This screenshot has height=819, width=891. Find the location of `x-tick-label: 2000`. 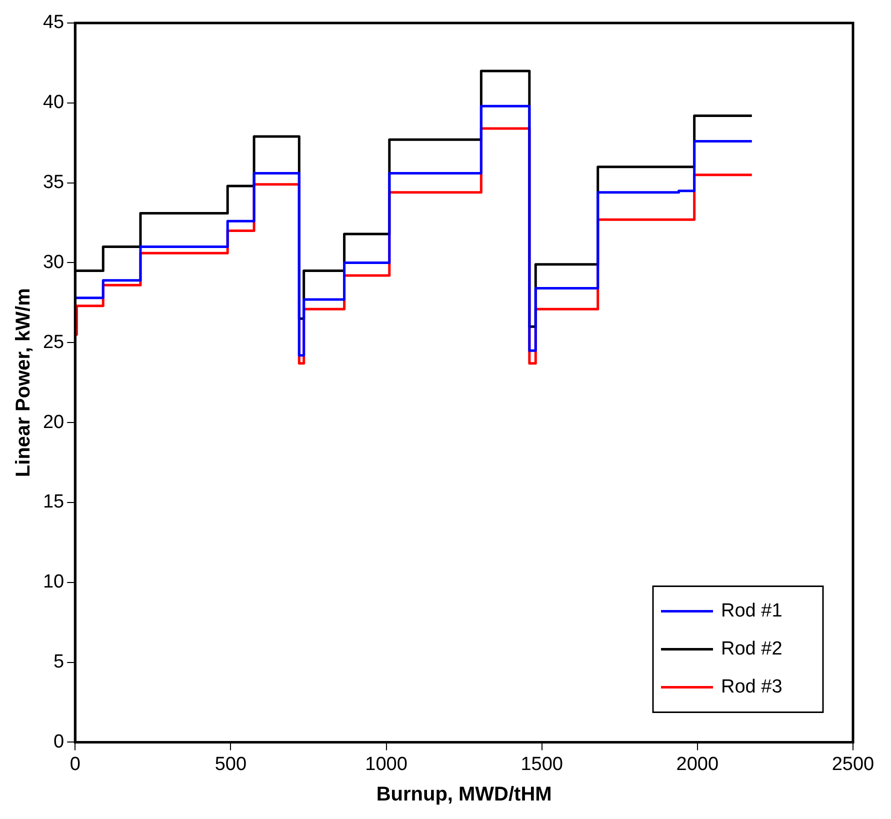

x-tick-label: 2000 is located at coordinates (697, 764).